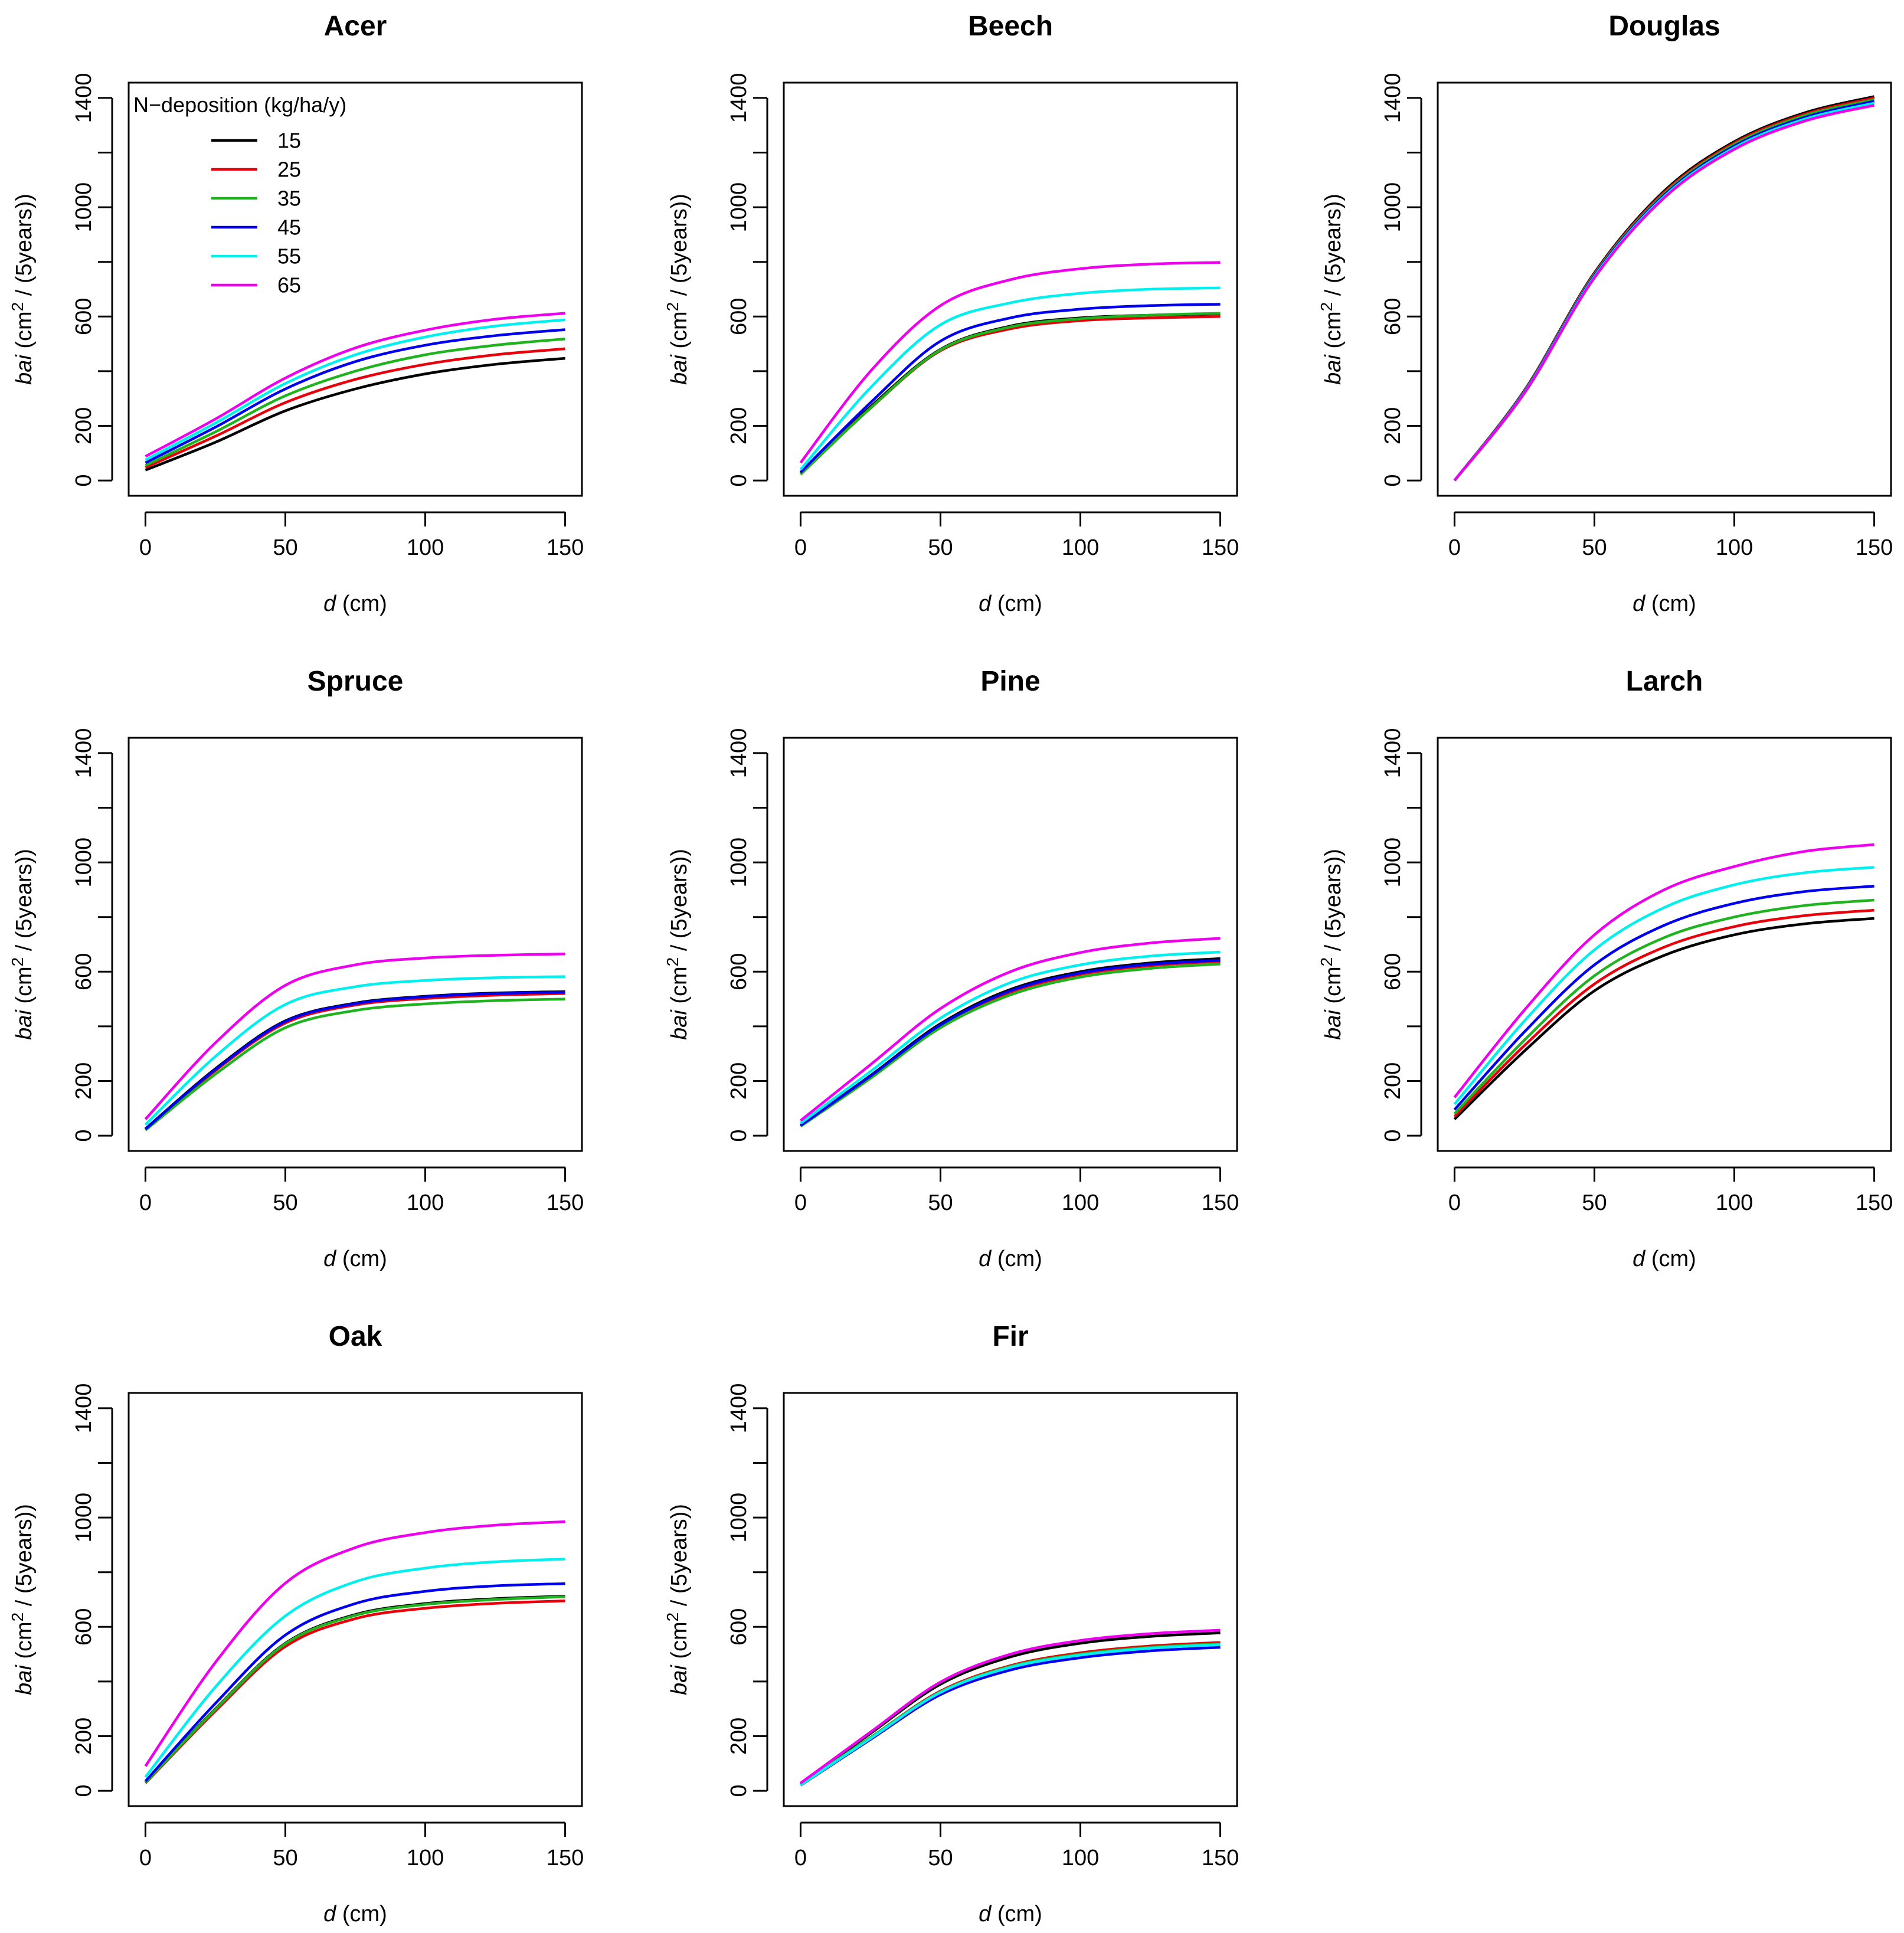  Describe the element at coordinates (289, 227) in the screenshot. I see `legend-label-45: 45` at that location.